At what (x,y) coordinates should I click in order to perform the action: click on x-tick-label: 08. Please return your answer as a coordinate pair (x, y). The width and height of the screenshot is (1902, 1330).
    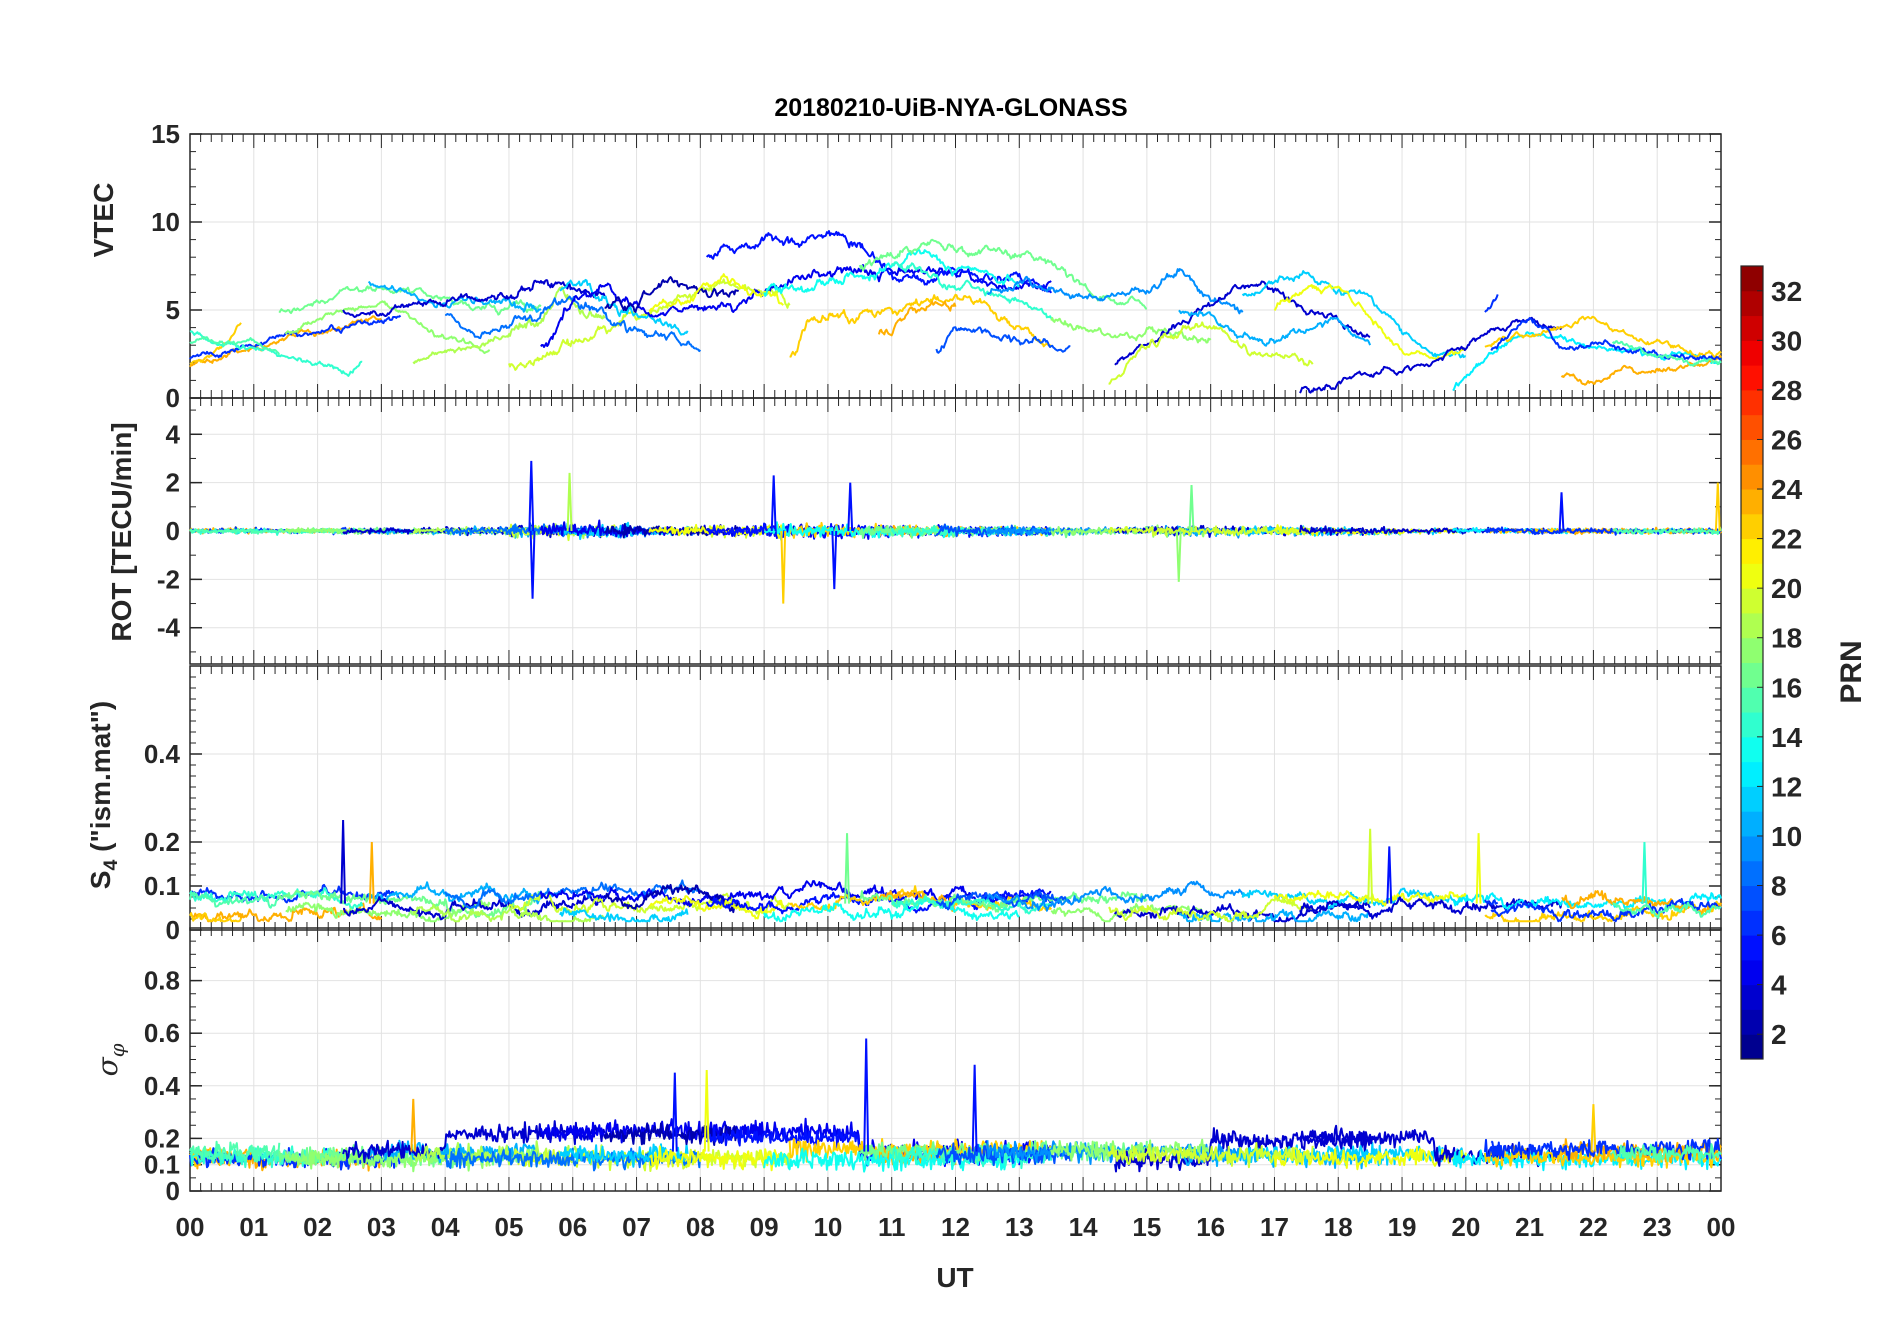
    Looking at the image, I should click on (700, 1227).